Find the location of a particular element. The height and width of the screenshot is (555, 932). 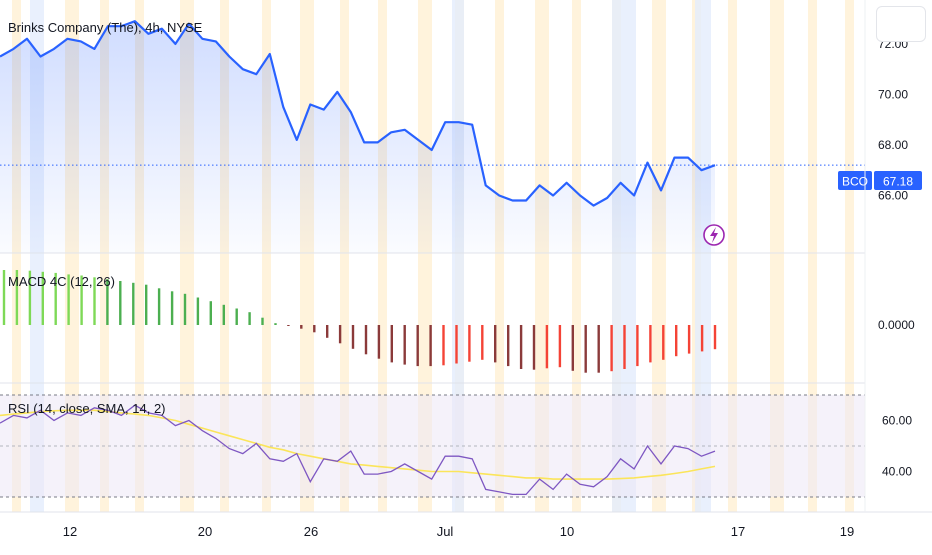

rsi-axis: 60.00 40.00 is located at coordinates (897, 446).